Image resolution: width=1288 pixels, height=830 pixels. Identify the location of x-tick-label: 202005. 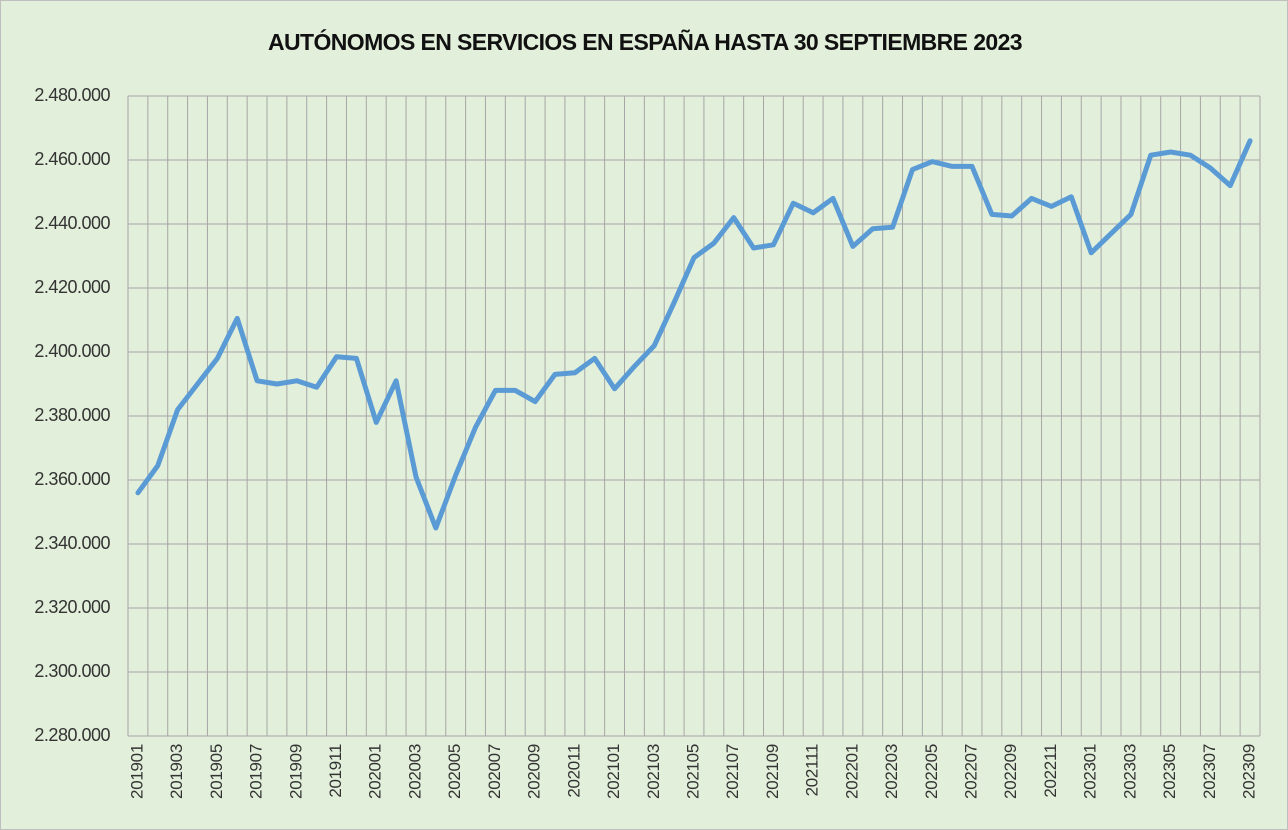
(454, 771).